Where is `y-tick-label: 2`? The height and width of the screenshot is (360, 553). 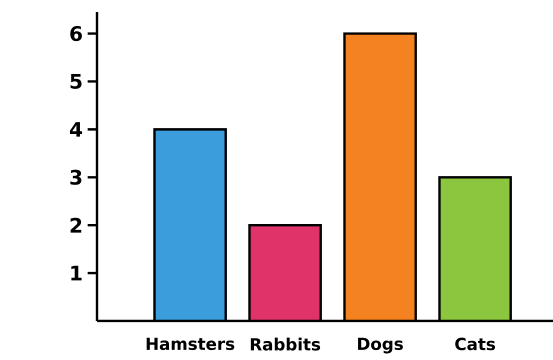
y-tick-label: 2 is located at coordinates (76, 225).